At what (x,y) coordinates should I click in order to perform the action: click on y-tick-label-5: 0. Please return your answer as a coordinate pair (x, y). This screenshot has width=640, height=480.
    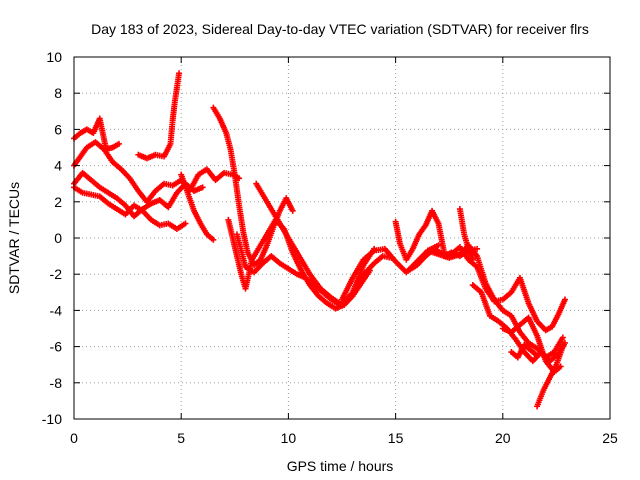
    Looking at the image, I should click on (58, 238).